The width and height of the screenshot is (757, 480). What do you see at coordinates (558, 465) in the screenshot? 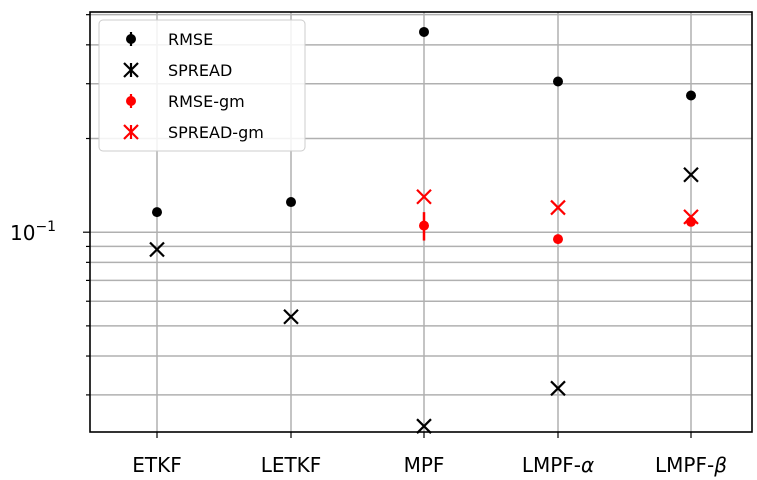
I see `x-tick-label: LMPF-α` at bounding box center [558, 465].